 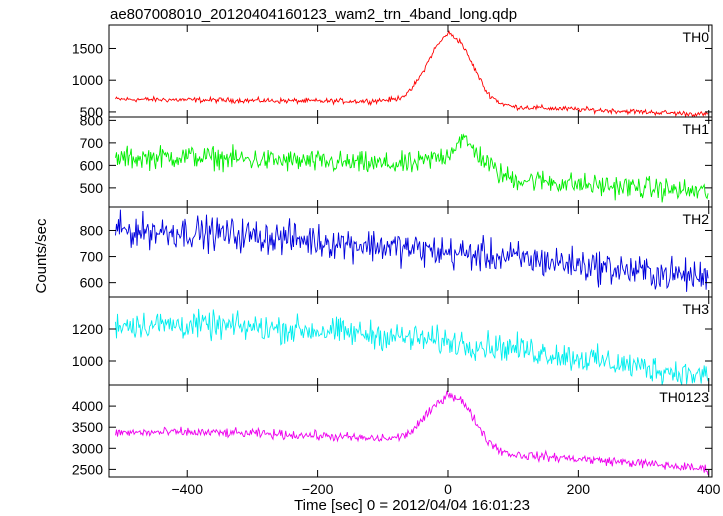 I want to click on y-tick-label-th2-600: 600, so click(x=92, y=283).